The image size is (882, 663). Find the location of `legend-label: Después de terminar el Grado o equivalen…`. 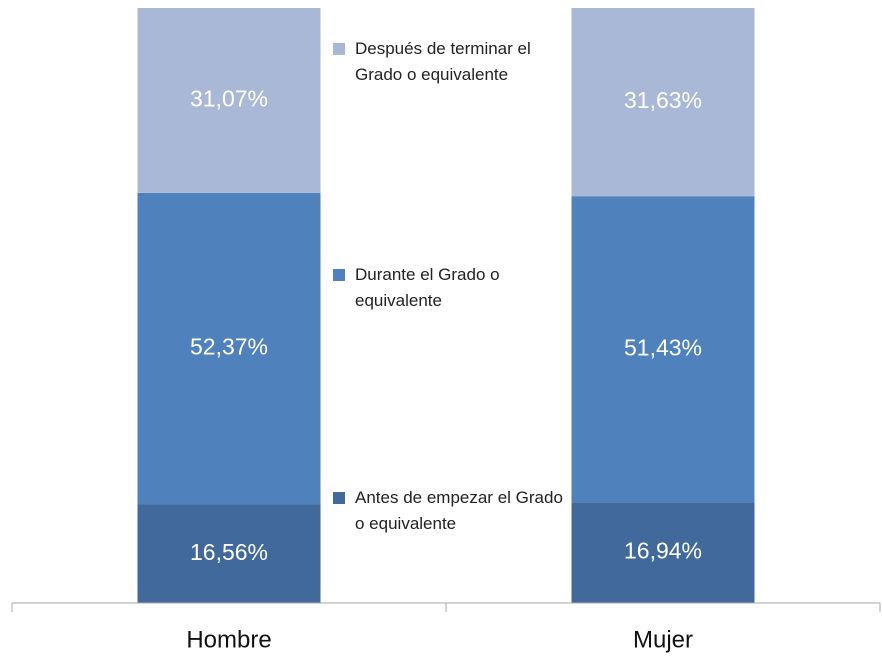

legend-label: Después de terminar el Grado o equivalen… is located at coordinates (443, 61).